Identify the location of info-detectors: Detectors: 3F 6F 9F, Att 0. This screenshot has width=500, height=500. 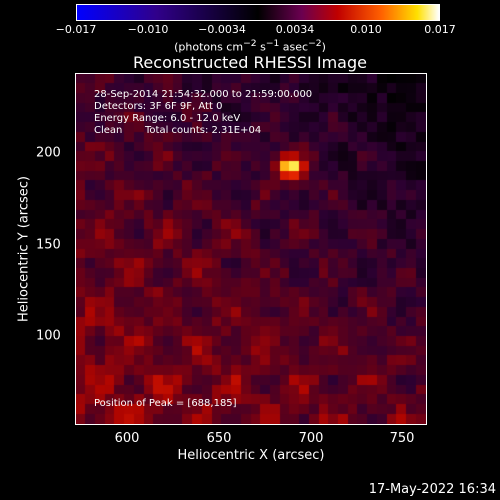
(158, 106).